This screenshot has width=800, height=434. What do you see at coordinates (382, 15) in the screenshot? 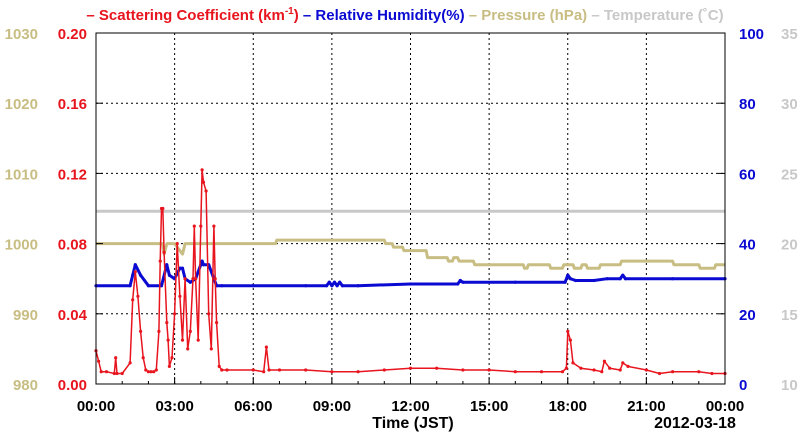
I see `legend-entry-1: – Relative Humidity(%)` at bounding box center [382, 15].